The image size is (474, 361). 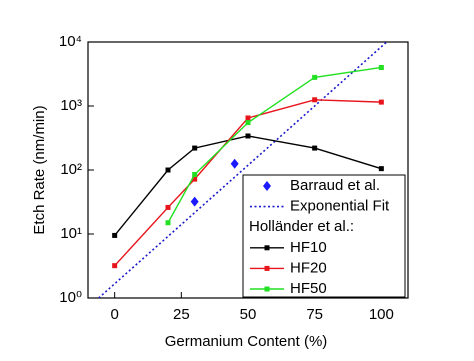 What do you see at coordinates (39, 169) in the screenshot?
I see `y-axis-label: Etch Rate (nm/min)` at bounding box center [39, 169].